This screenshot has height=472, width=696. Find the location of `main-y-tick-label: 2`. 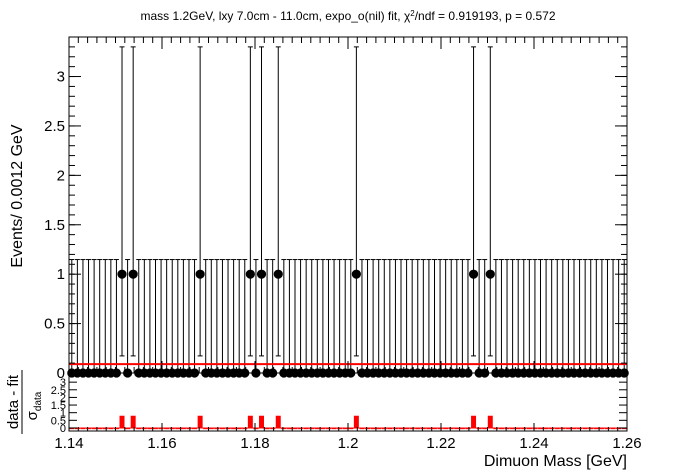

main-y-tick-label: 2 is located at coordinates (61, 175).